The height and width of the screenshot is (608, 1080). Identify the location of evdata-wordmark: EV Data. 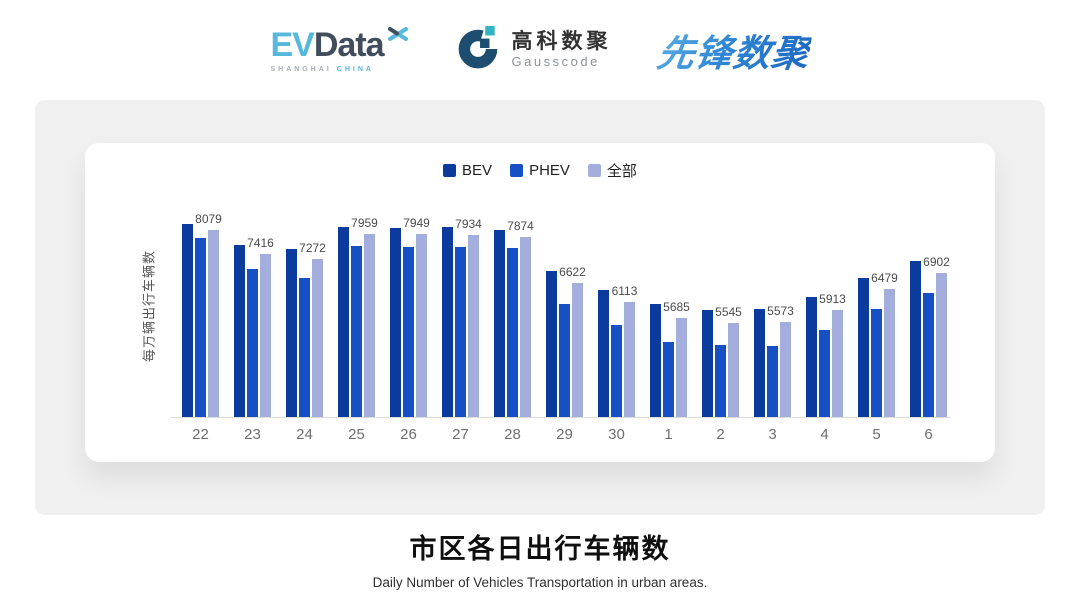
(339, 44).